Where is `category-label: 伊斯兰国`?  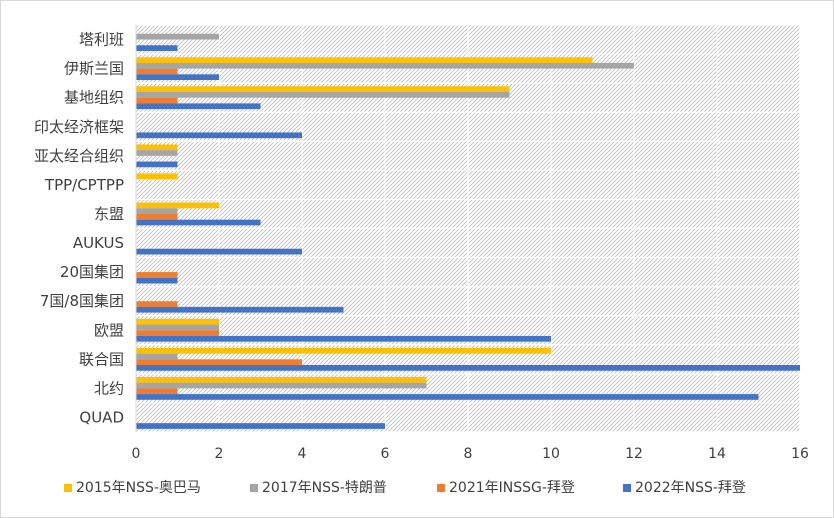
category-label: 伊斯兰国 is located at coordinates (94, 69).